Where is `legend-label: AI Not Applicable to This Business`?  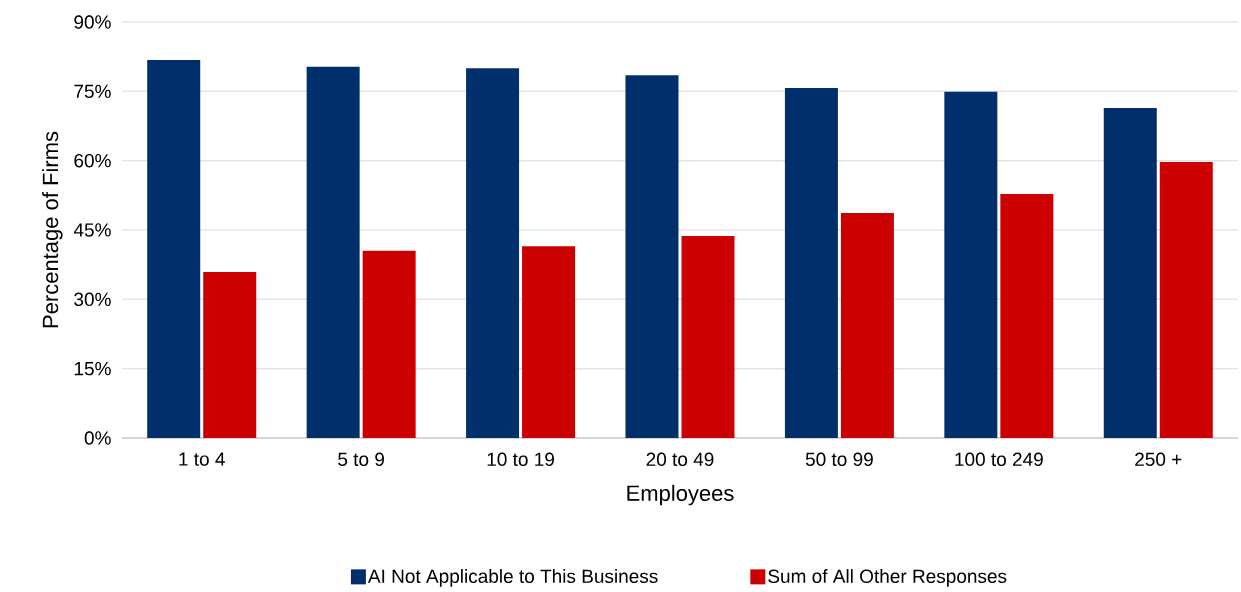
legend-label: AI Not Applicable to This Business is located at coordinates (512, 578).